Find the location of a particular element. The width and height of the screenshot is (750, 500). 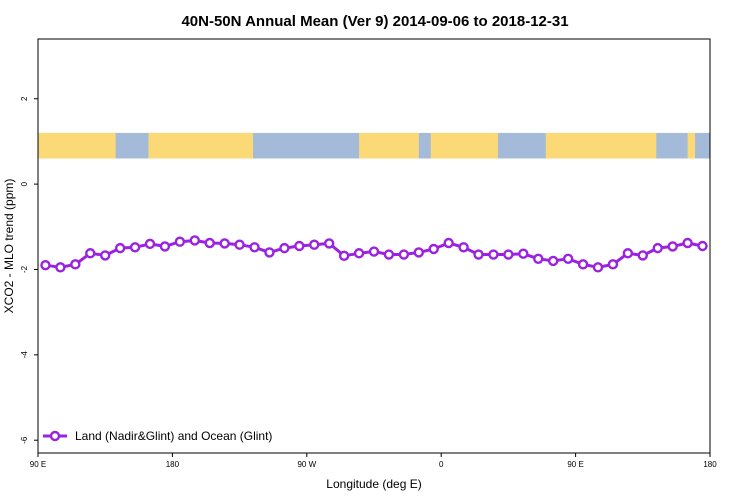

series-layer is located at coordinates (374, 254).